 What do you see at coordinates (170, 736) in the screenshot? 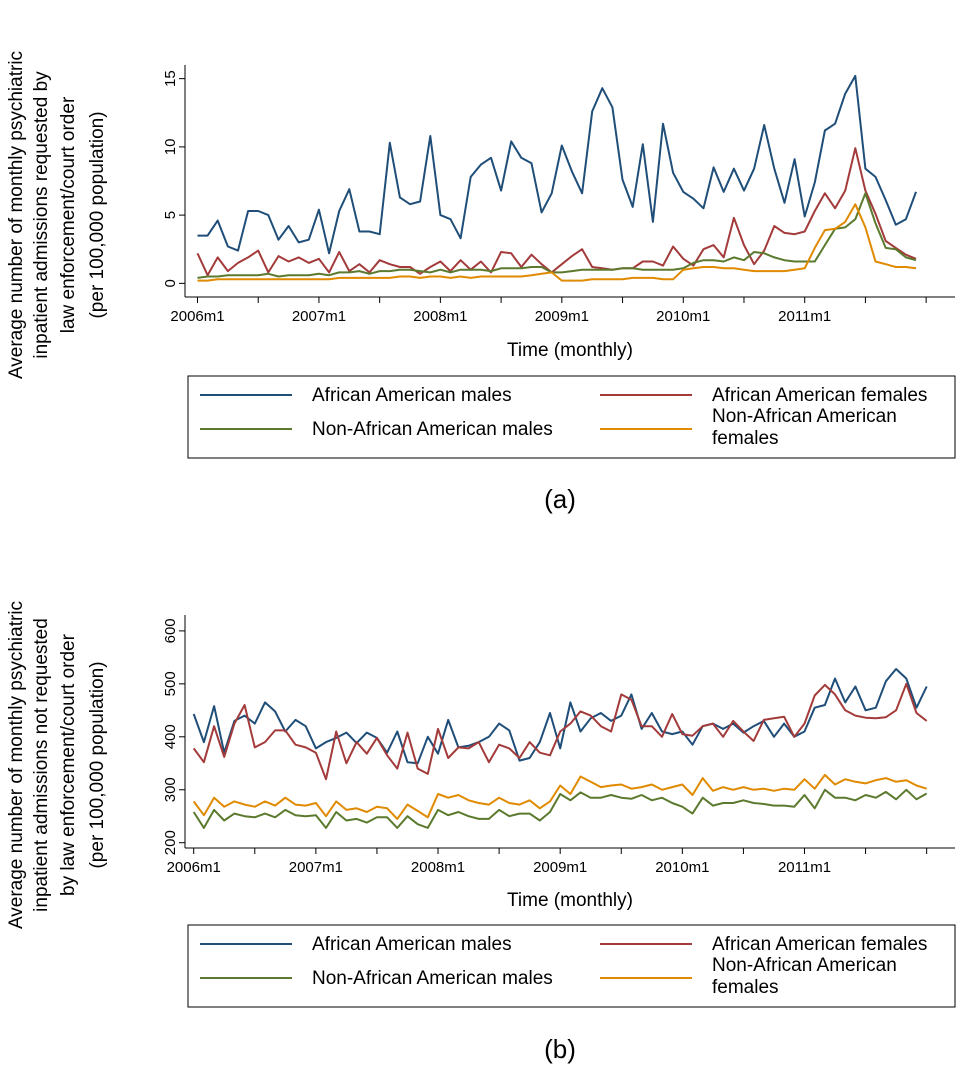
I see `y-tick-label: 400` at bounding box center [170, 736].